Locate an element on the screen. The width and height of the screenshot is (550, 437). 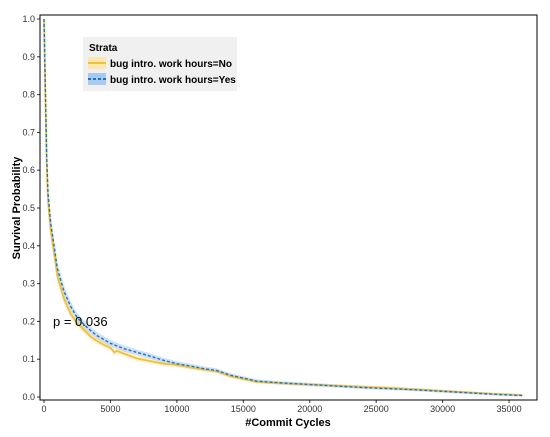
x-tick-label: 20000 is located at coordinates (309, 409).